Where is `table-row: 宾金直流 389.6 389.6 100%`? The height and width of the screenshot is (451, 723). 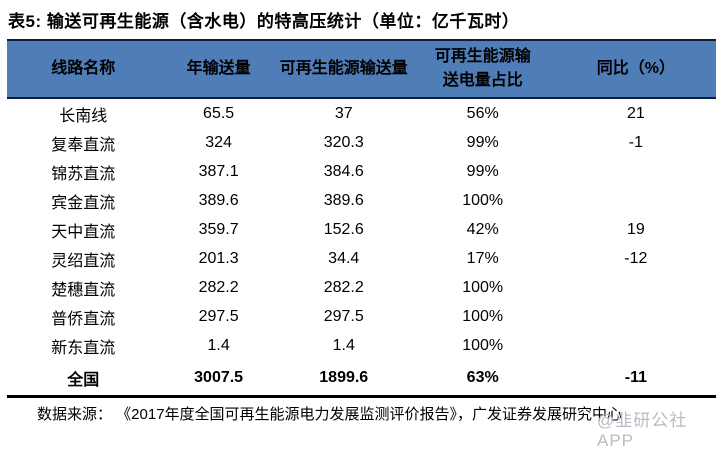
table-row: 宾金直流 389.6 389.6 100% is located at coordinates (361, 200).